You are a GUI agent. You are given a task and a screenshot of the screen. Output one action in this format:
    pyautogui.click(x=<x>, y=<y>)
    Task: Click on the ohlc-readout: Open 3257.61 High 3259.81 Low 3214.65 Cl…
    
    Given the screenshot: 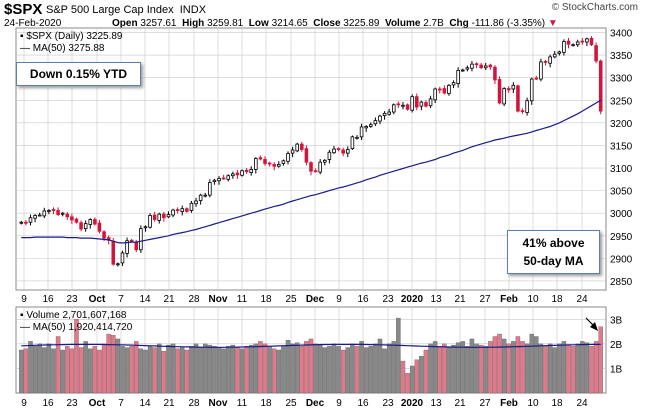 What is the action you would take?
    pyautogui.click(x=335, y=23)
    